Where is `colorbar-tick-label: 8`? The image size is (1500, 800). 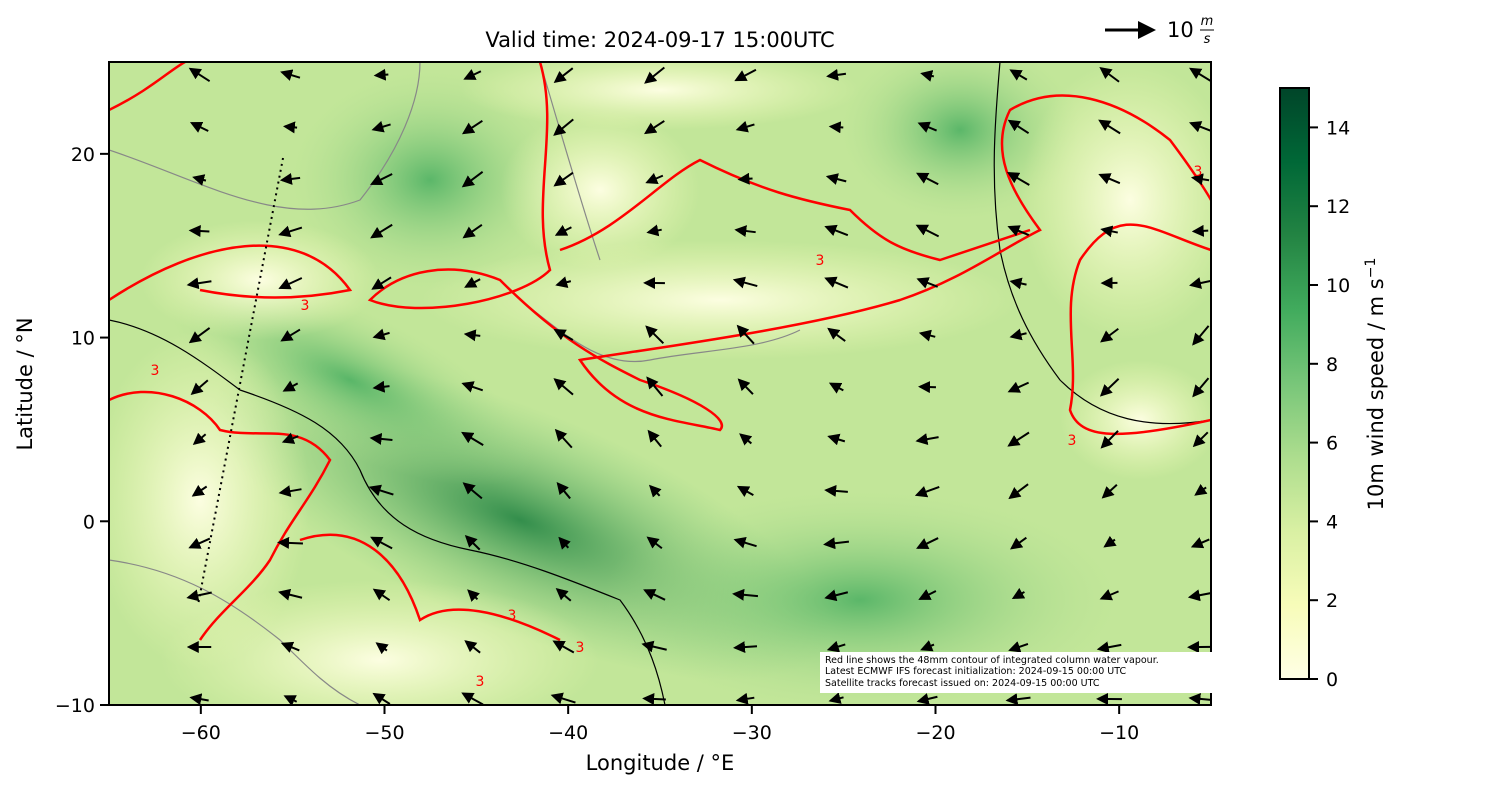 colorbar-tick-label: 8 is located at coordinates (1332, 365).